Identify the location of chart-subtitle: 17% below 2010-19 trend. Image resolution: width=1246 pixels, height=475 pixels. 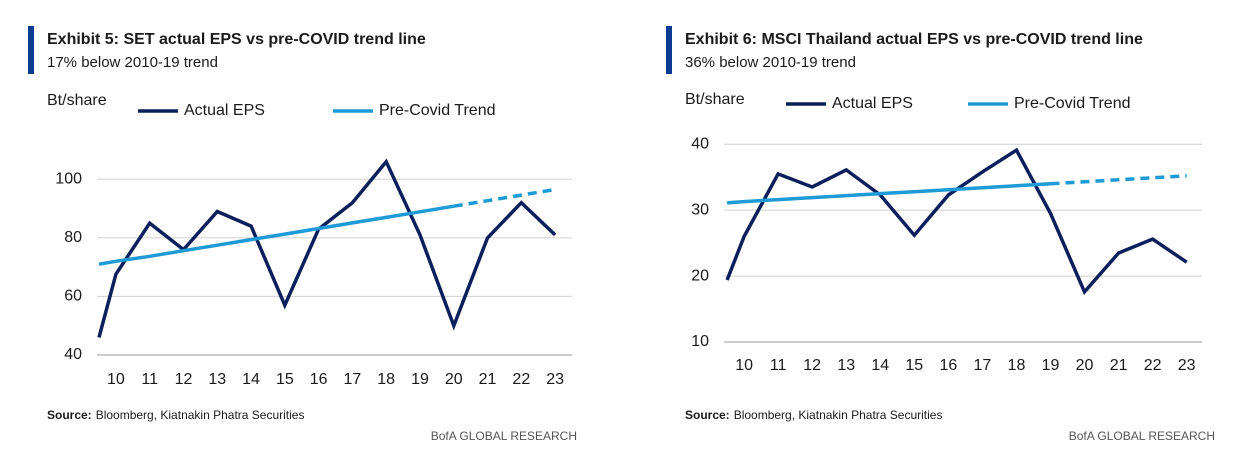
(132, 62).